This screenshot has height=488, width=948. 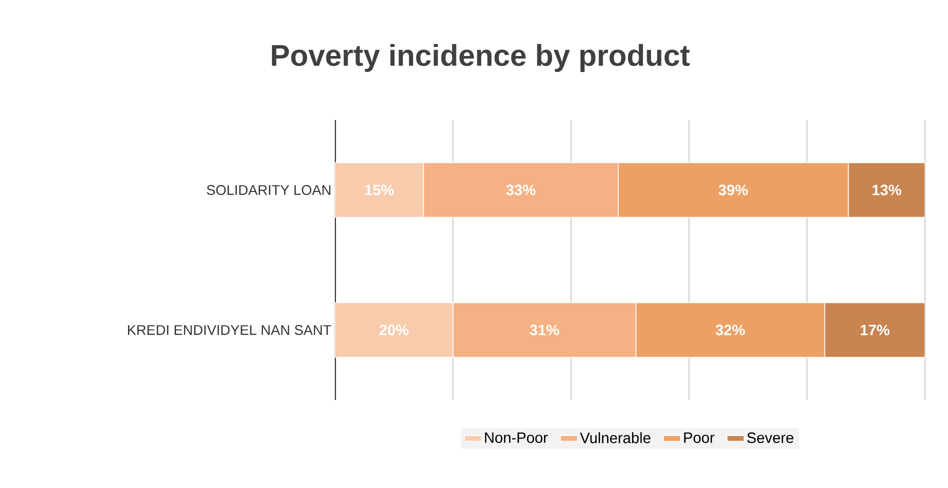 I want to click on legend-label: Vulnerable, so click(x=615, y=438).